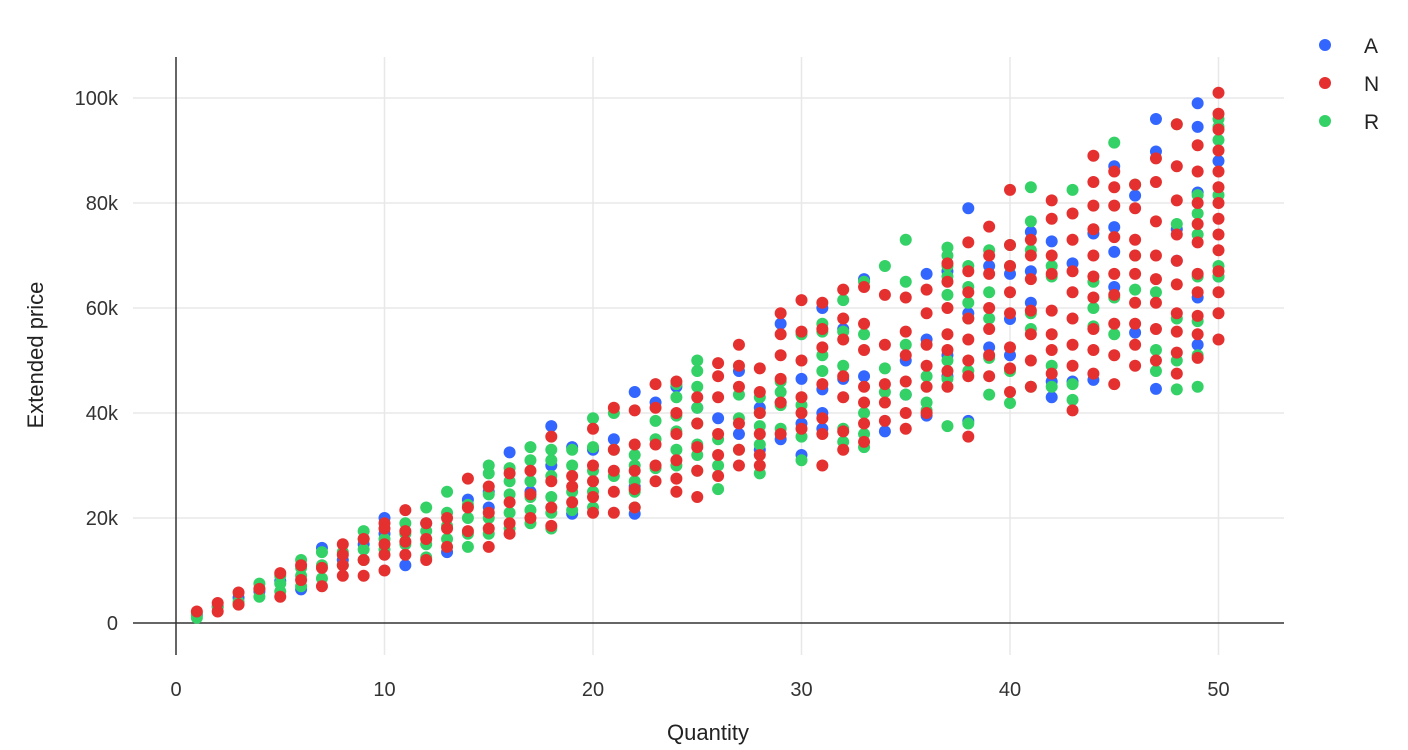 This screenshot has width=1408, height=750. What do you see at coordinates (102, 204) in the screenshot?
I see `y-tick-label: 80k` at bounding box center [102, 204].